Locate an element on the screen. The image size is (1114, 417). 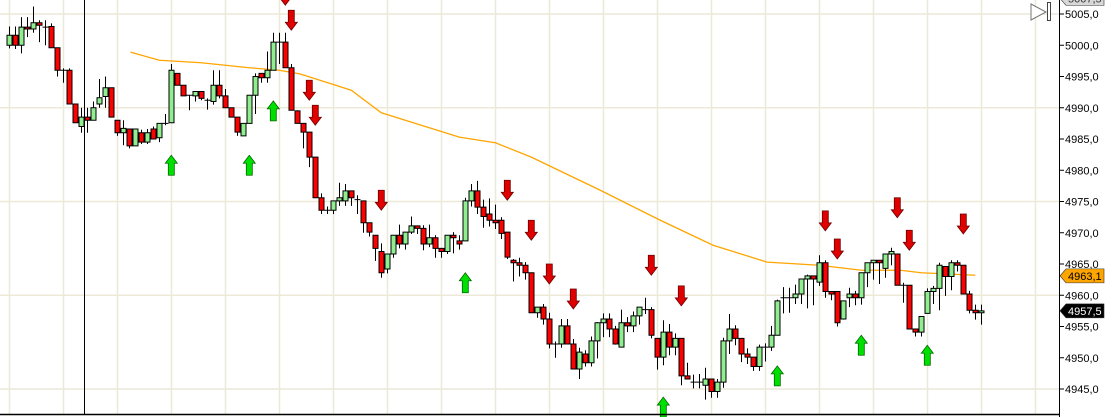
moving-average-price-tag-label: 4963,1 is located at coordinates (1085, 277).